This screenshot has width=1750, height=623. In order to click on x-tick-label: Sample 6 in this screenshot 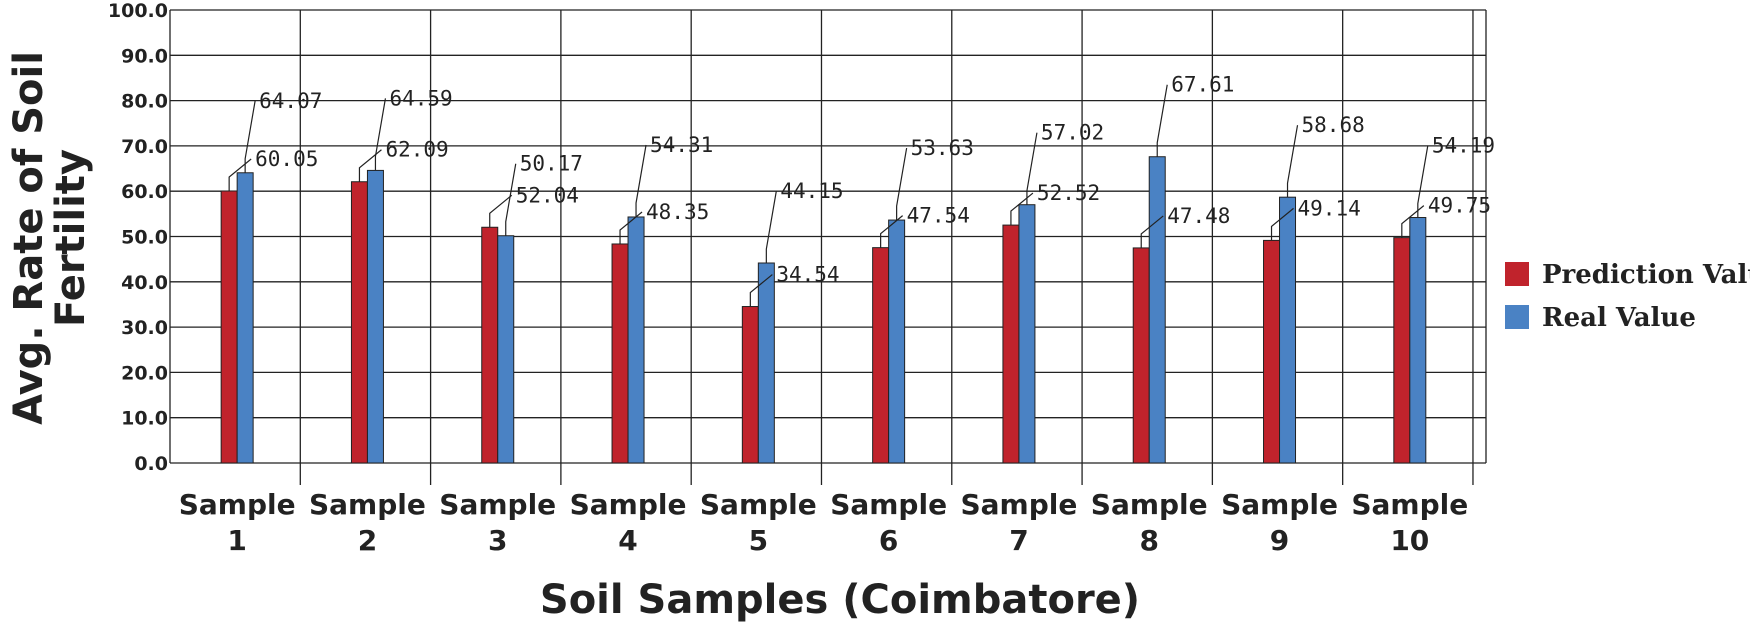, I will do `click(888, 522)`.